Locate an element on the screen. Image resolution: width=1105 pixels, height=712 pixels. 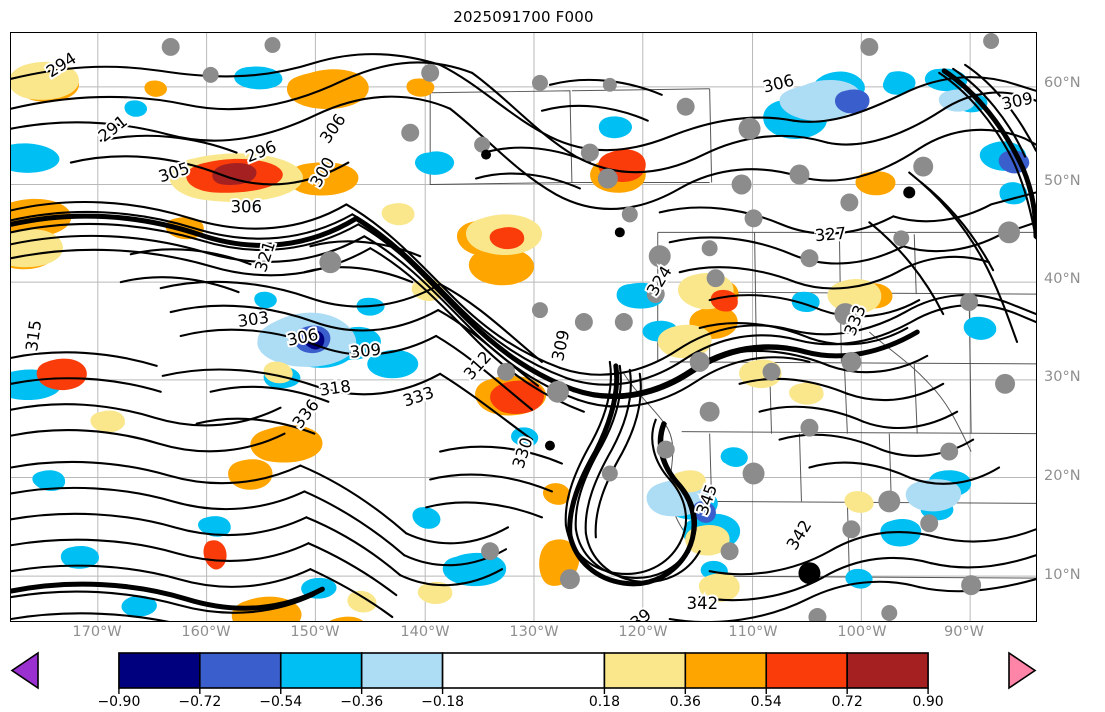
lon-label-120w: 120°W is located at coordinates (643, 632).